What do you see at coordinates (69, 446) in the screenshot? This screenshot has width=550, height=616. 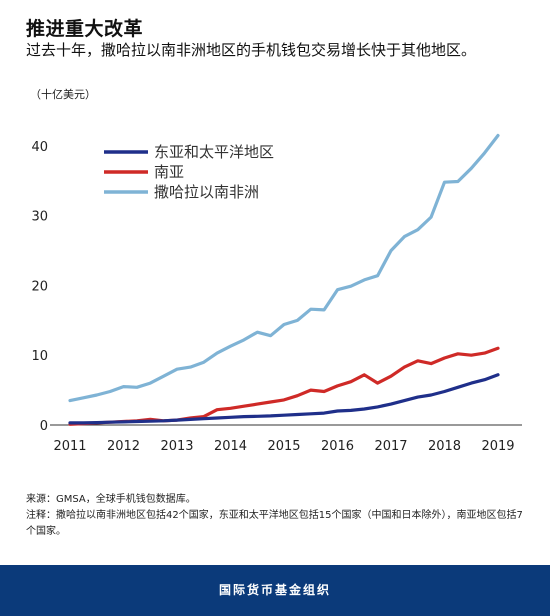 I see `x-tick-label: 2011` at bounding box center [69, 446].